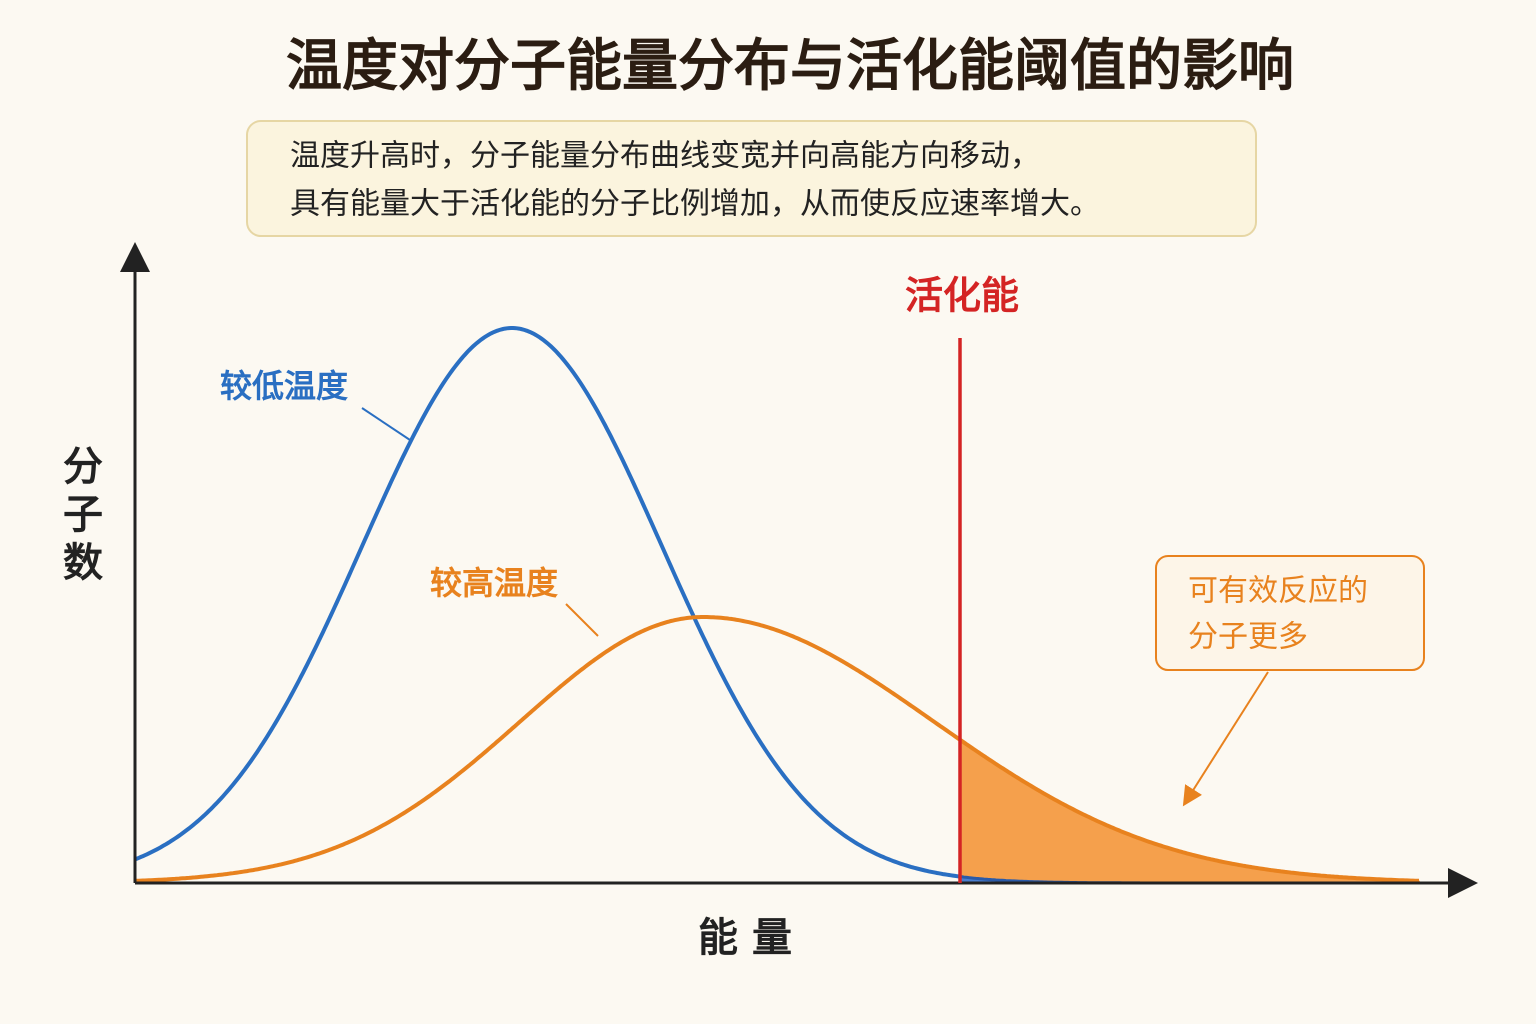  Describe the element at coordinates (695, 204) in the screenshot. I see `description-line: 具有能量大于活化能的分子比例增加，从而使反应速率增大。` at that location.